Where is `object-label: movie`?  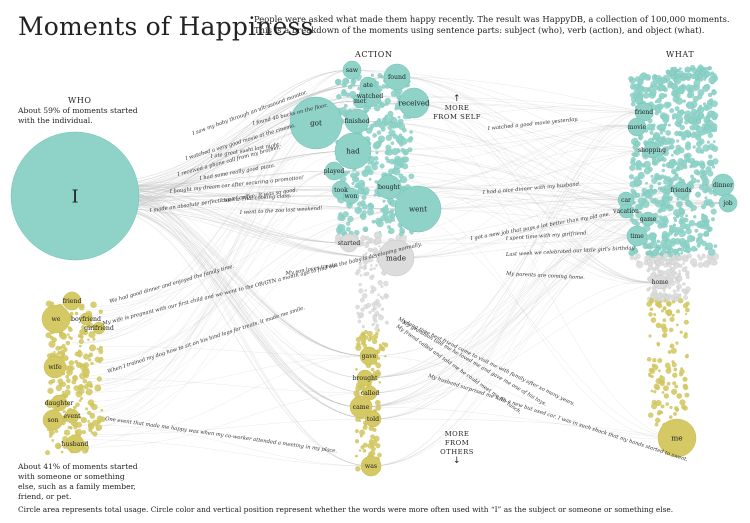 object-label: movie is located at coordinates (637, 127).